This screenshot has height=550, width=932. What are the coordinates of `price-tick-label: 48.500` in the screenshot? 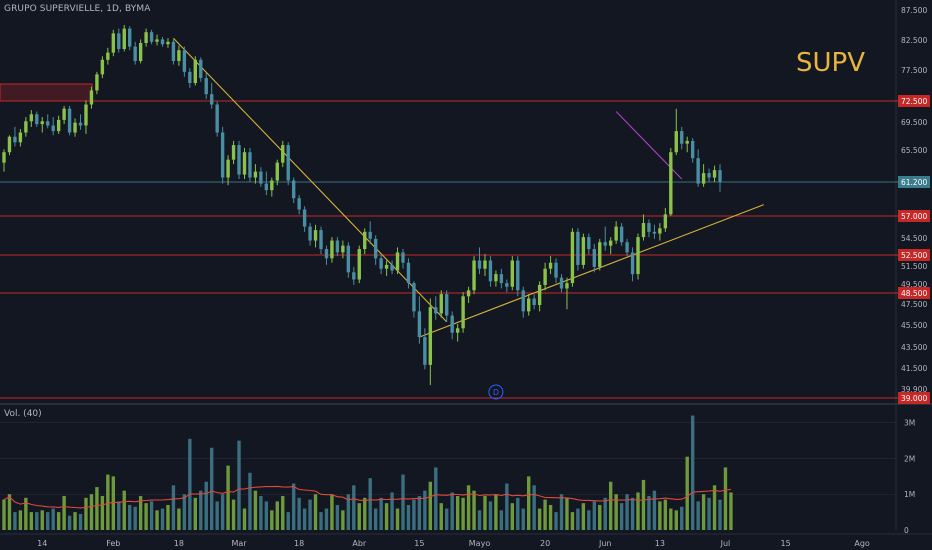 It's located at (914, 293).